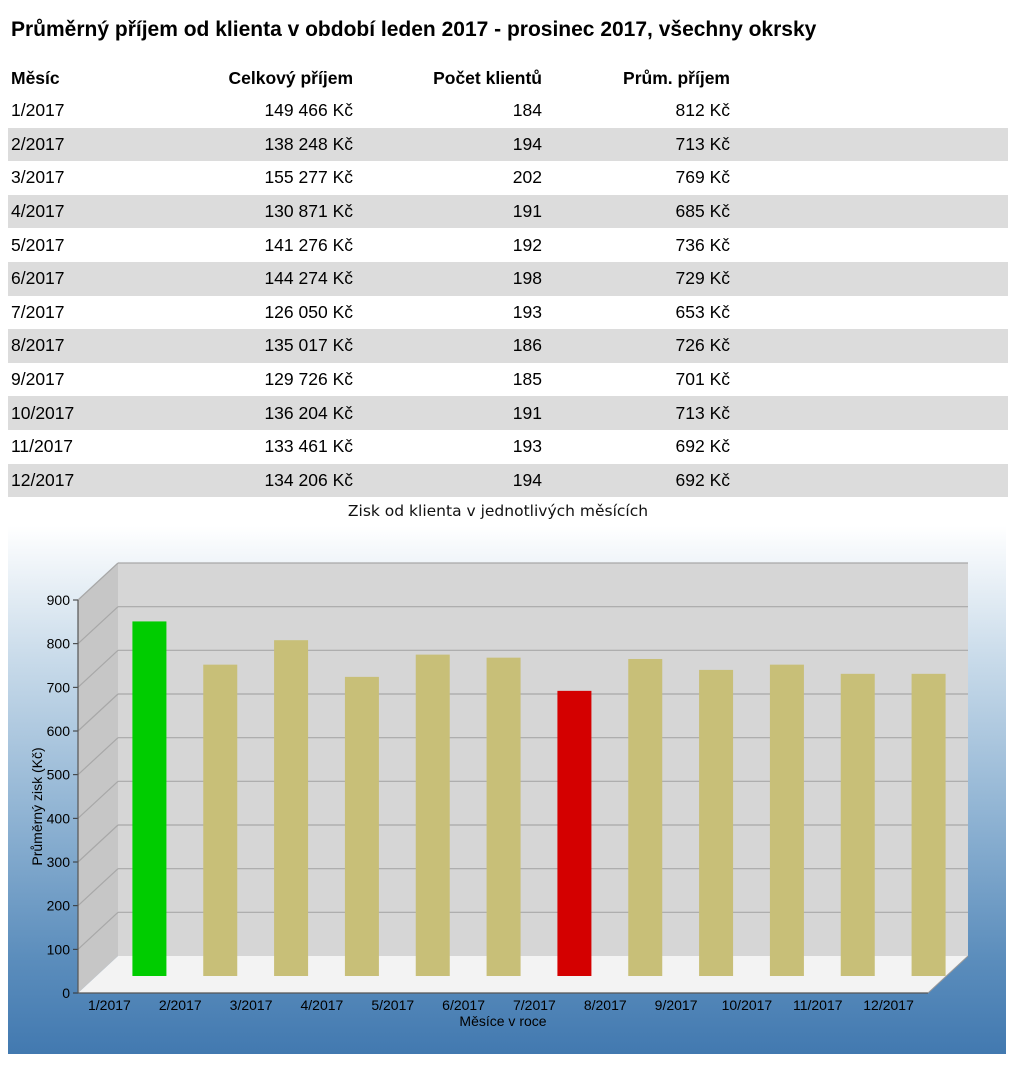  I want to click on table-row: 1/2017 149 466 Kč 184 812 Kč, so click(508, 111).